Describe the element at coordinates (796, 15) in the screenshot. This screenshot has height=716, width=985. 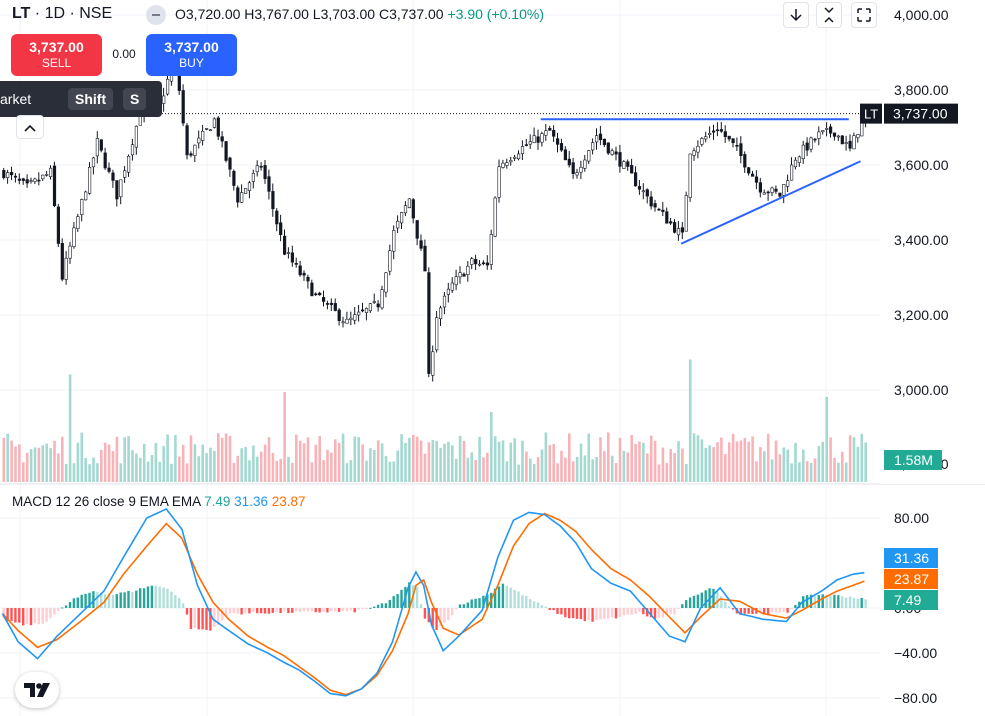
I see `download-button` at that location.